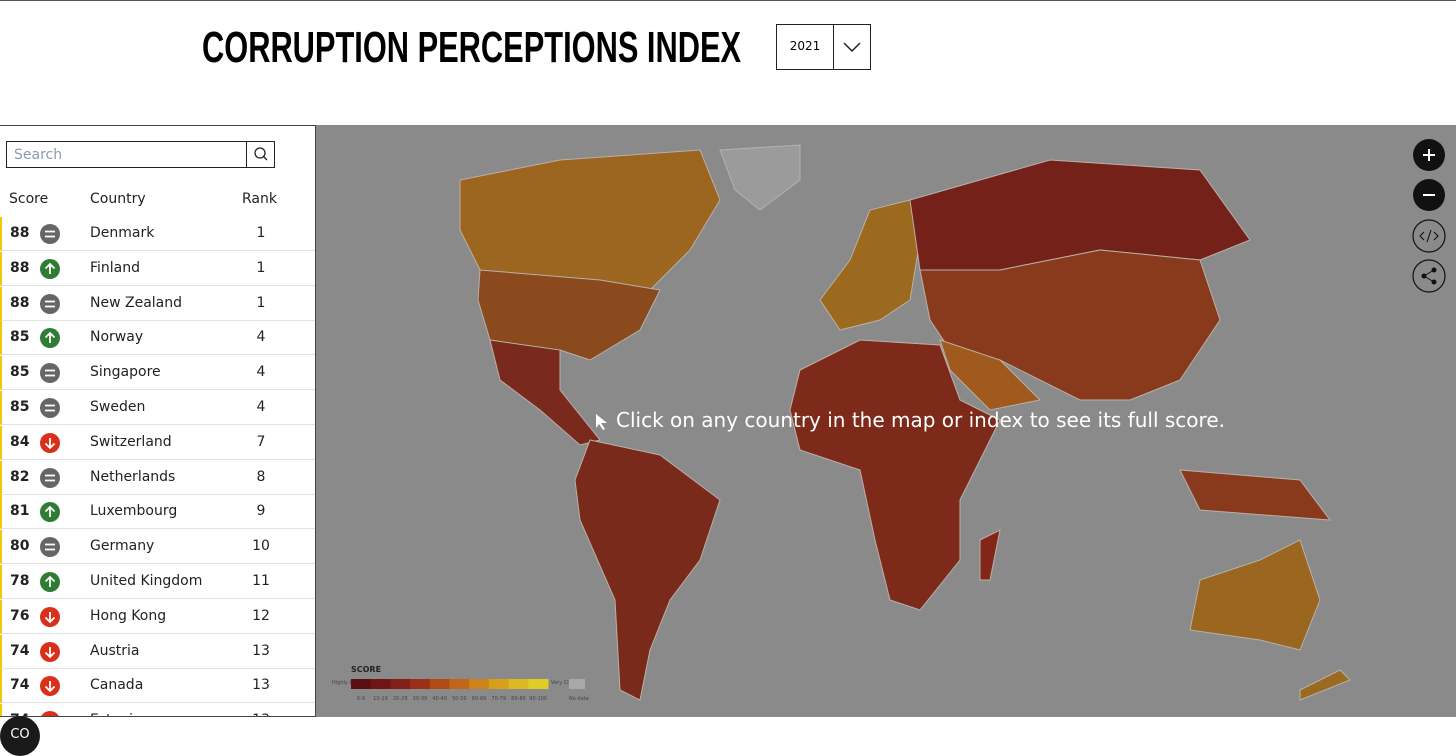 This screenshot has height=756, width=1456. I want to click on embed-button, so click(1429, 236).